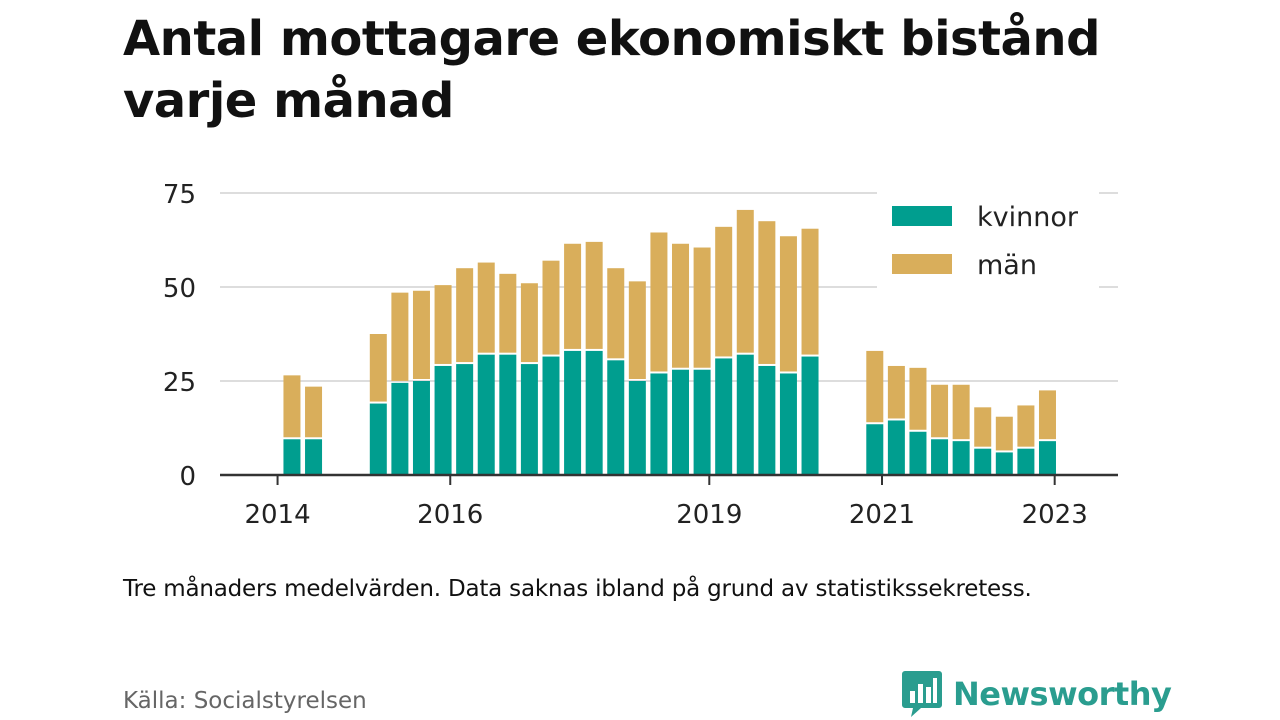 The width and height of the screenshot is (1280, 720). I want to click on legend-label: kvinnor, so click(1028, 217).